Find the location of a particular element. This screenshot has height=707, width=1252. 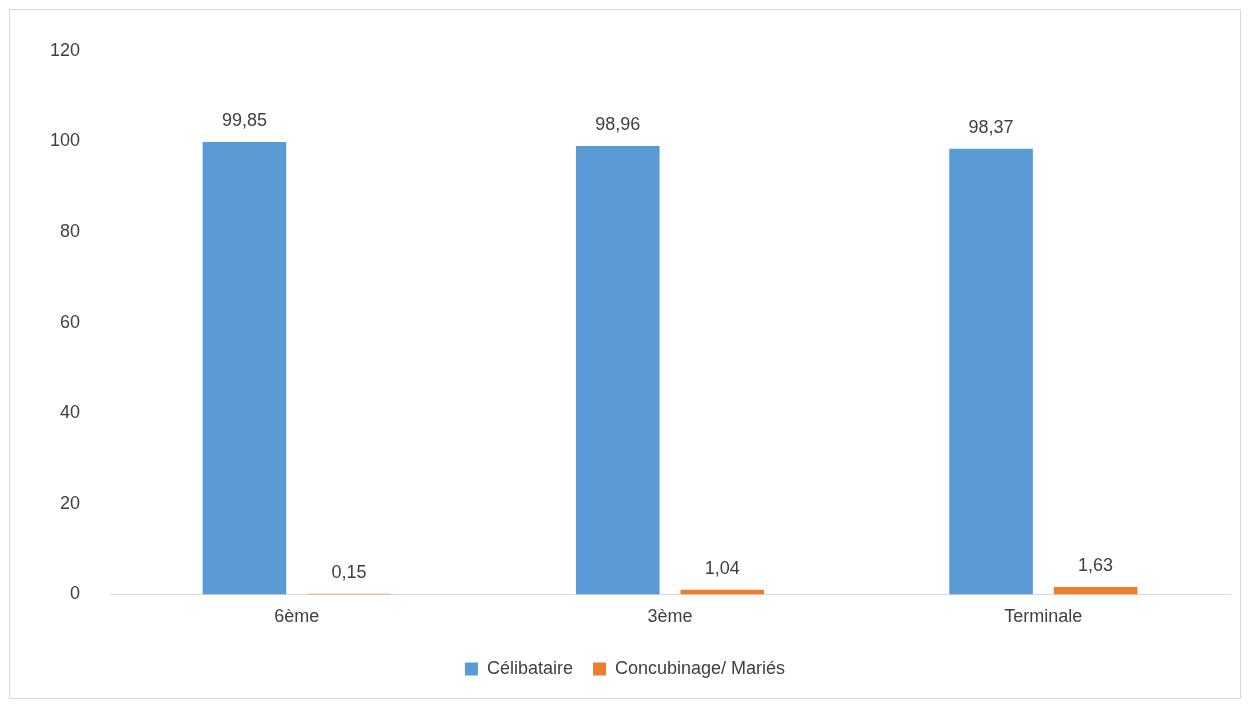

data-label: 98,37 is located at coordinates (991, 126).